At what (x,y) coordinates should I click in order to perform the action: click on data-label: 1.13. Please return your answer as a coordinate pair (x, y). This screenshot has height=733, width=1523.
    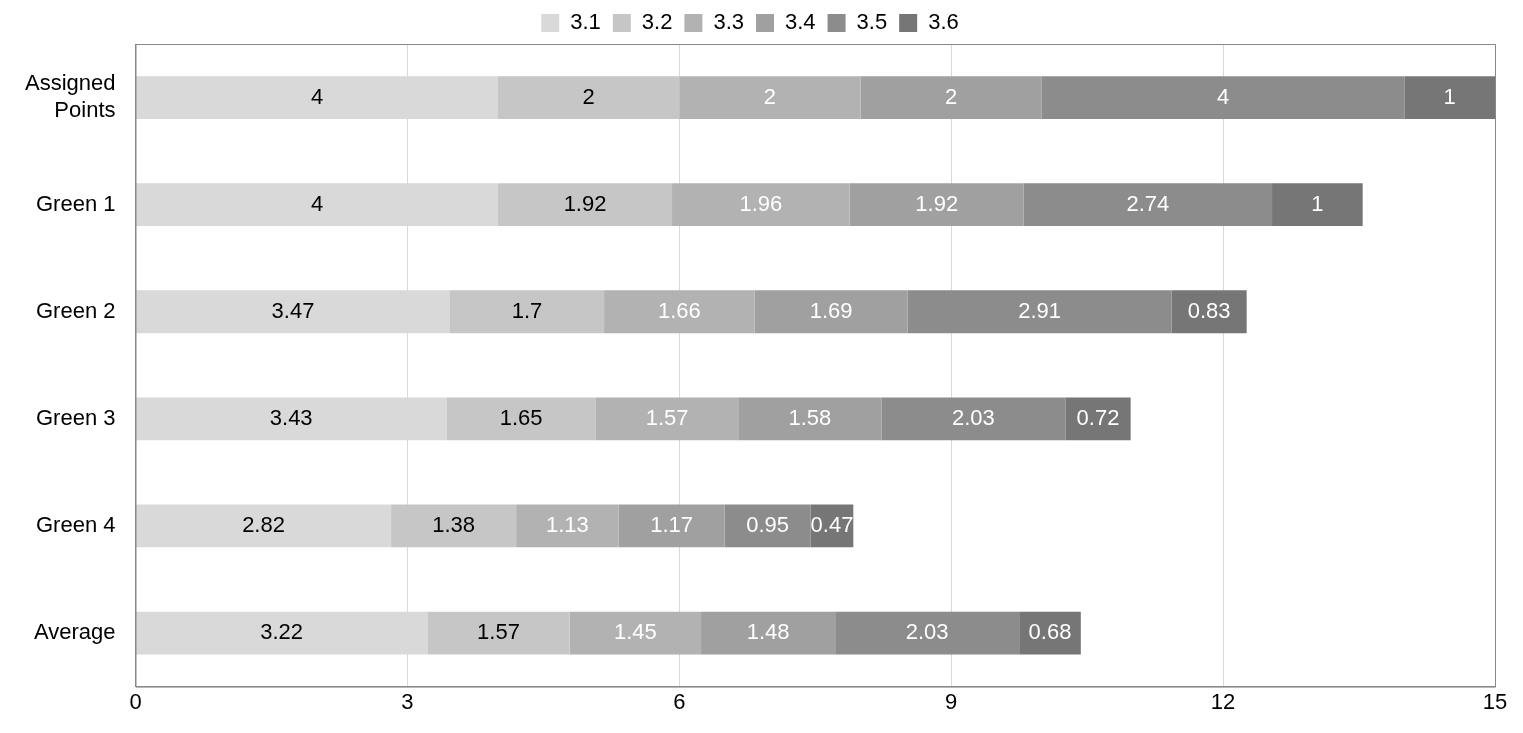
    Looking at the image, I should click on (567, 525).